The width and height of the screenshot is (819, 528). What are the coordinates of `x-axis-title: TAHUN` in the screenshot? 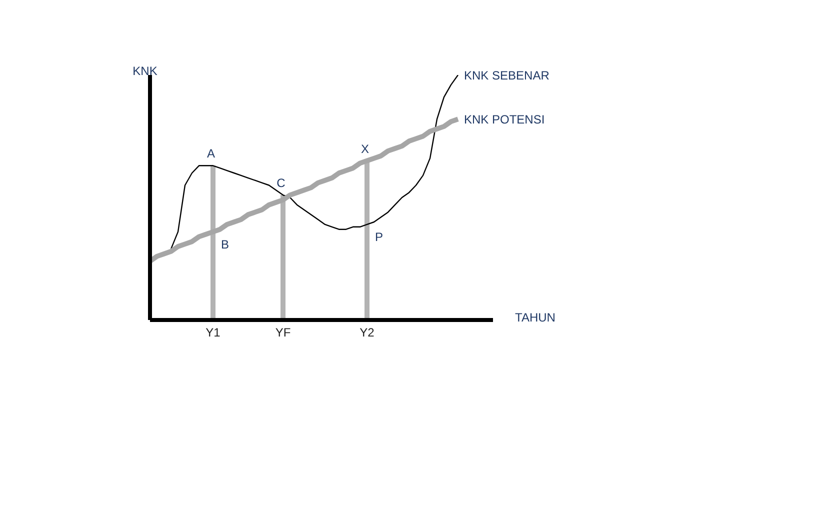 It's located at (535, 317).